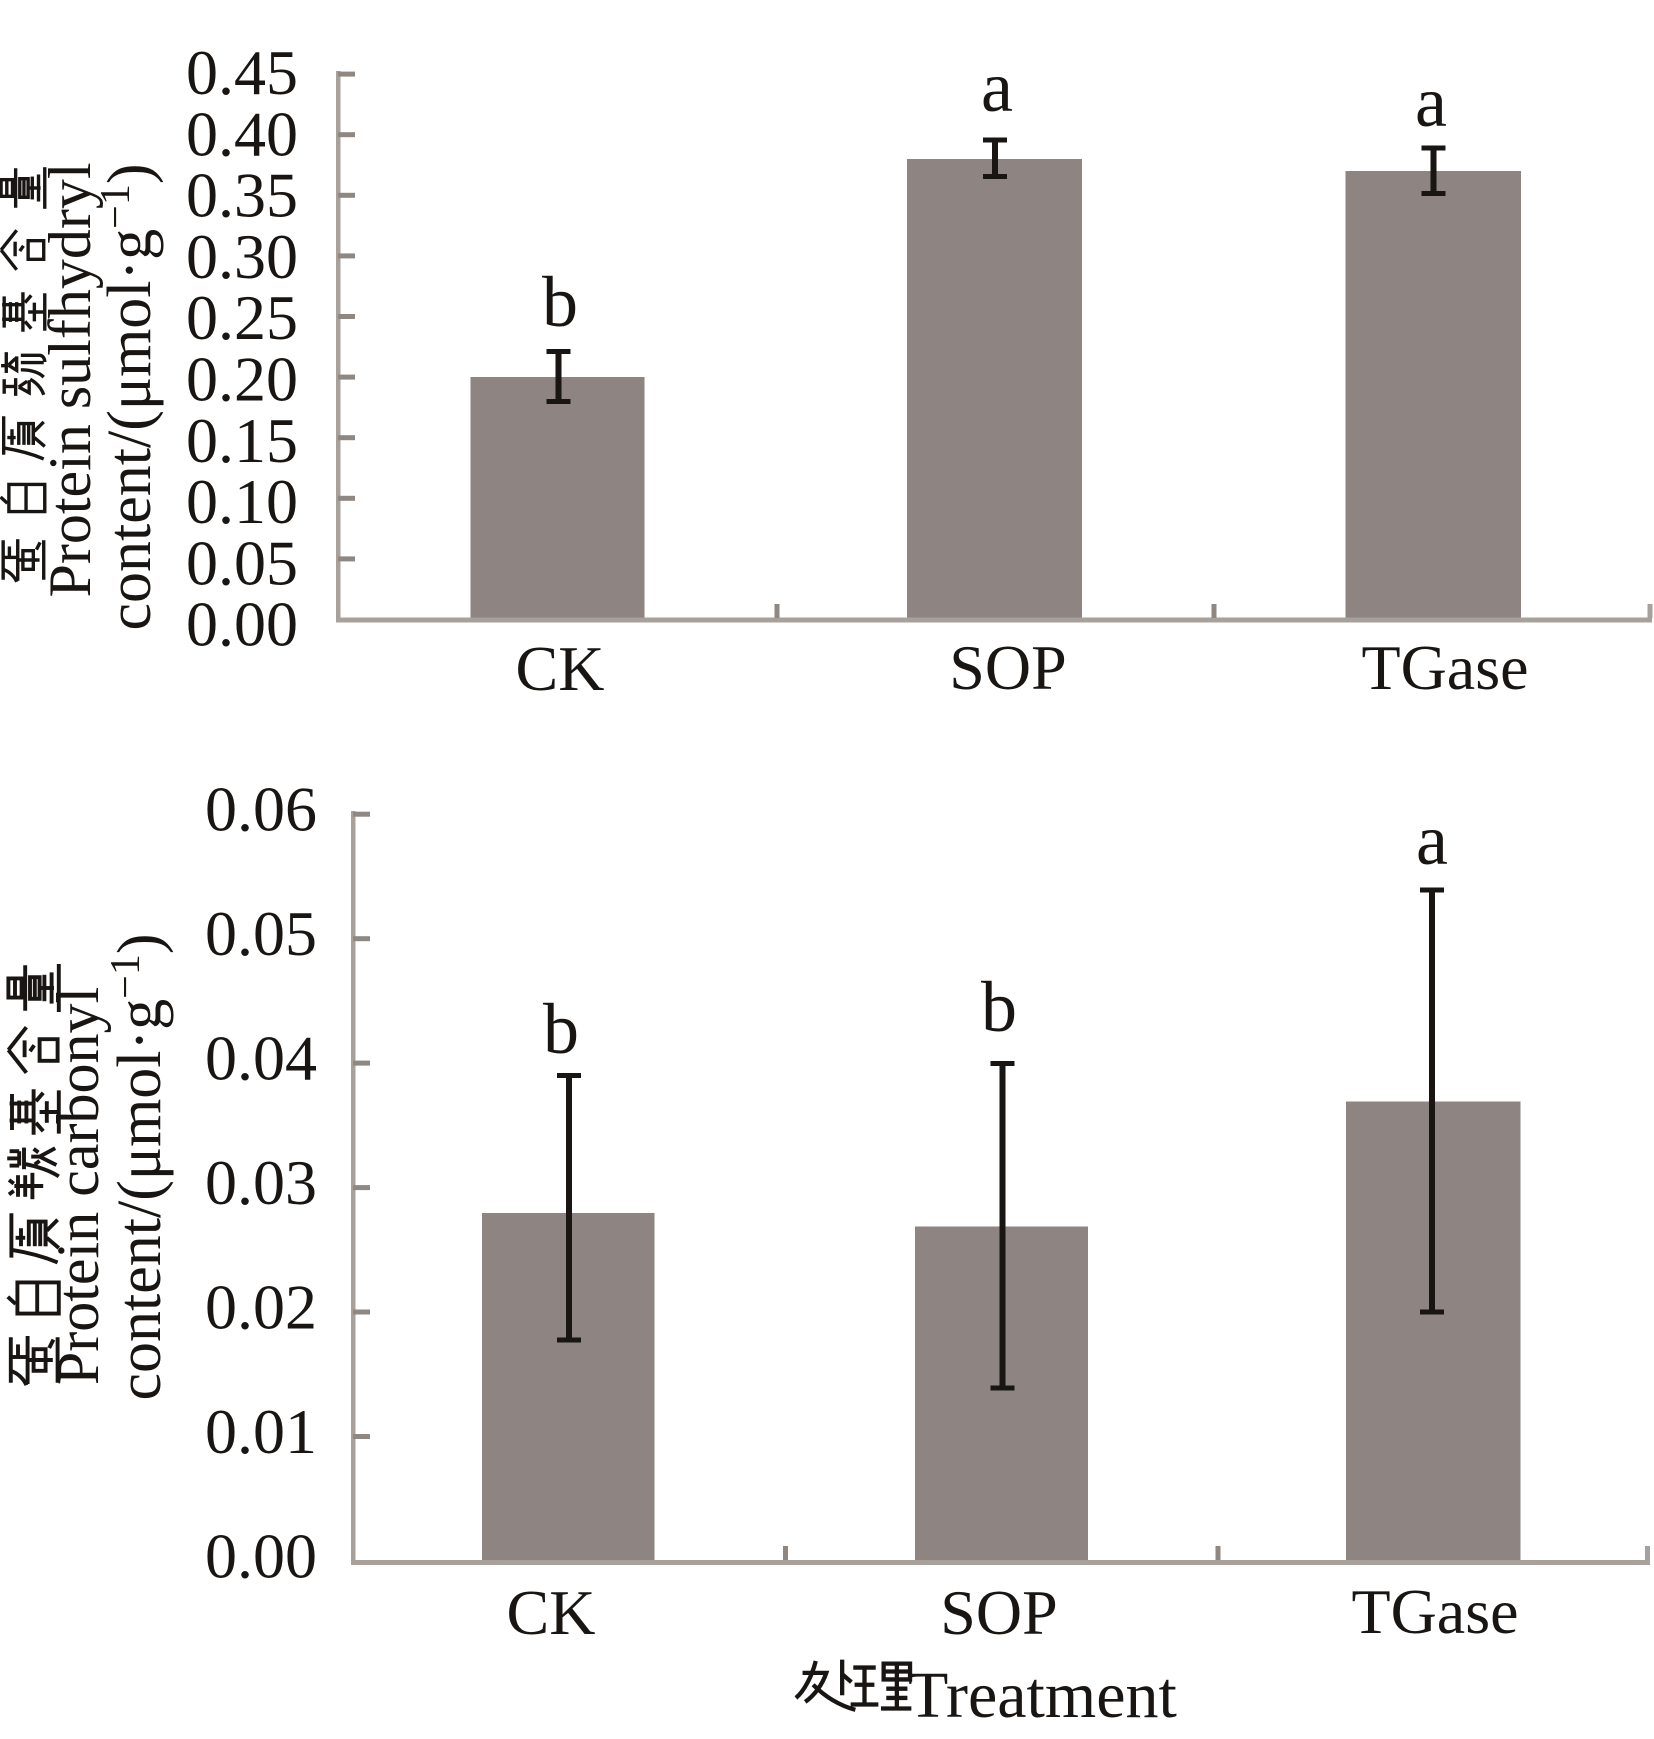  What do you see at coordinates (242, 440) in the screenshot?
I see `svg-text: 0.15` at bounding box center [242, 440].